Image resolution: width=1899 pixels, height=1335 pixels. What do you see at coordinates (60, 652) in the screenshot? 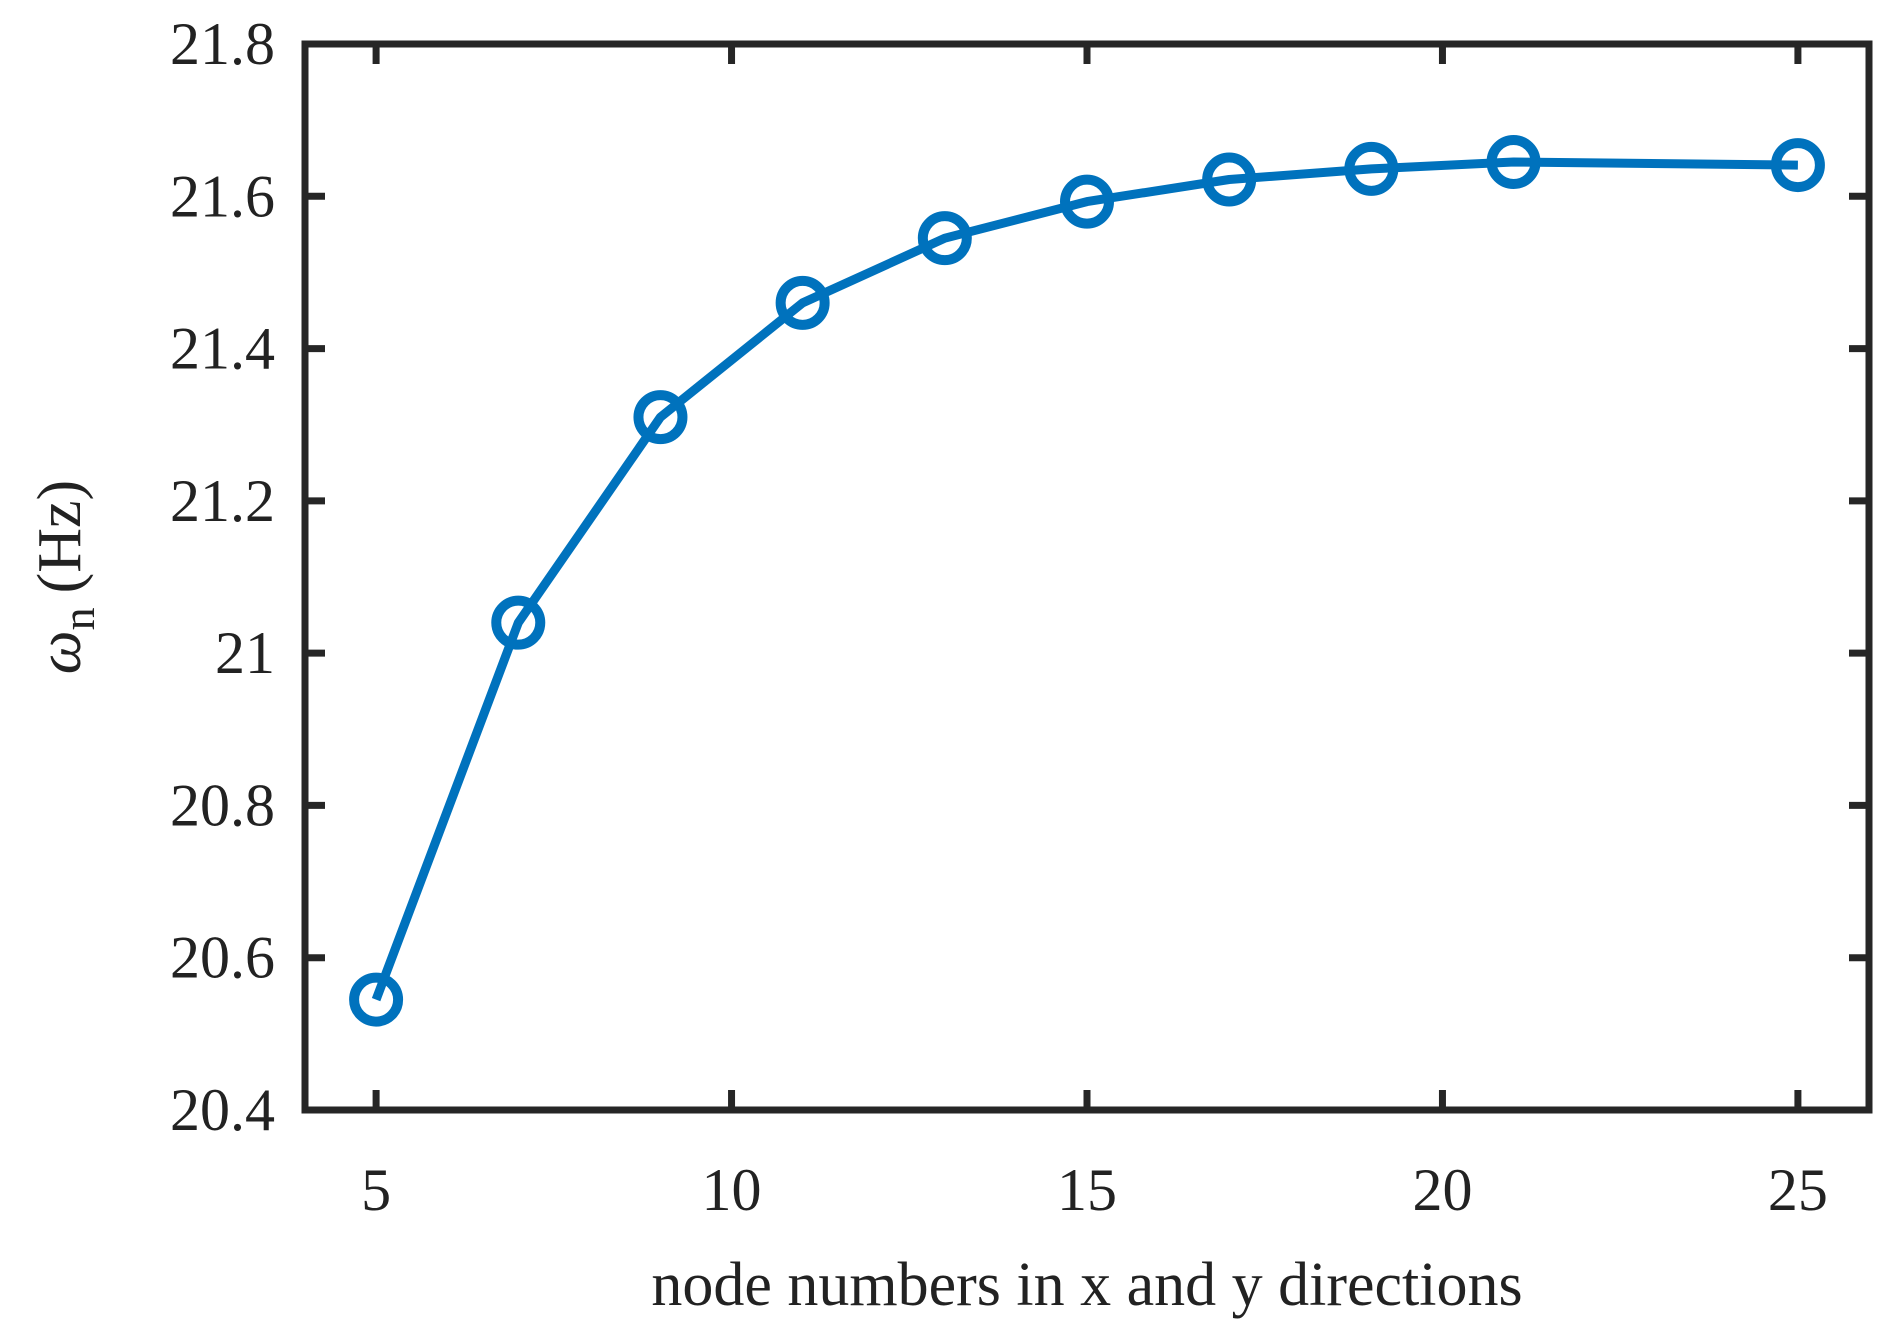
I see `y-axis-label-symbol: ω` at bounding box center [60, 652].